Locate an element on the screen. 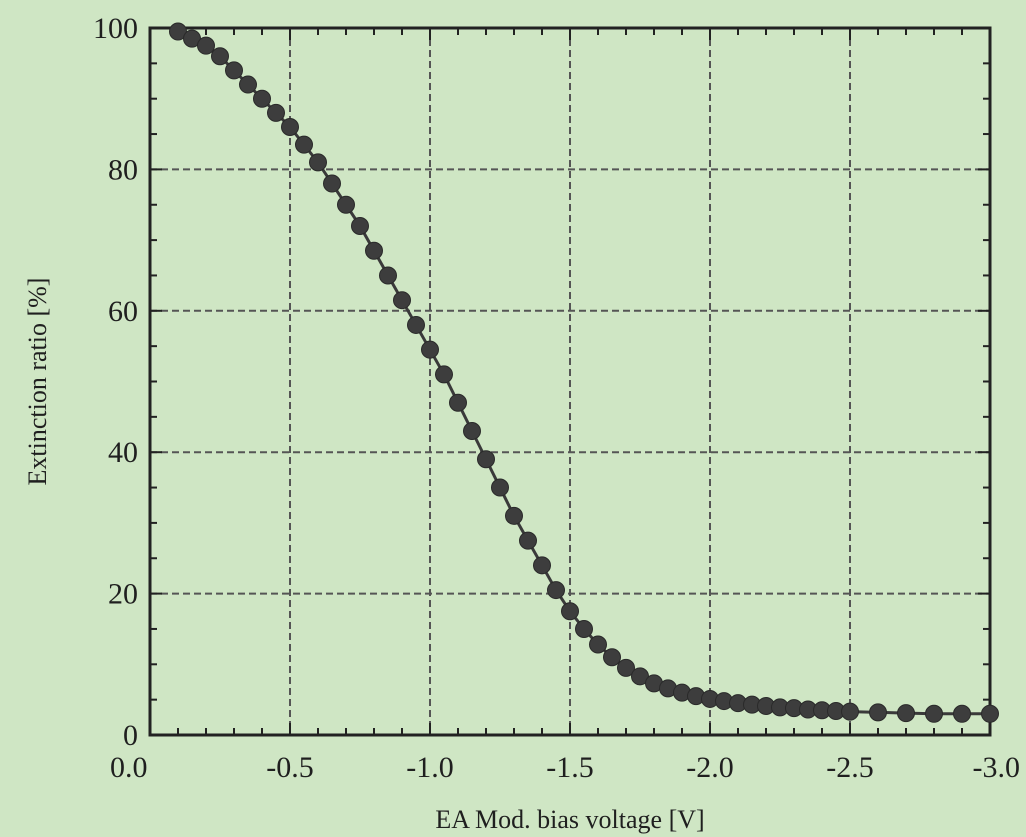  y-tick-label: 0 is located at coordinates (130, 735).